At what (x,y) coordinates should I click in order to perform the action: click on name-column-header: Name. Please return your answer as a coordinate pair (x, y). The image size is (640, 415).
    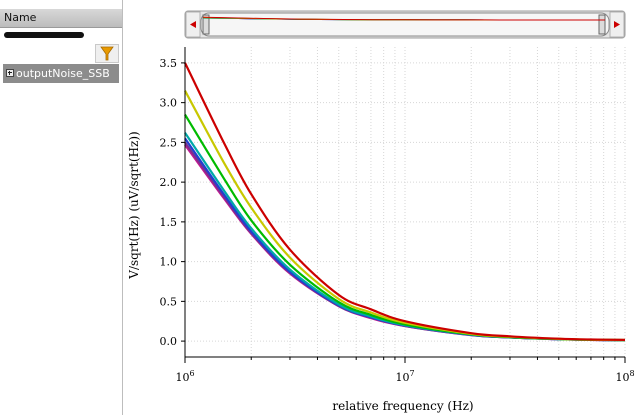
    Looking at the image, I should click on (61, 18).